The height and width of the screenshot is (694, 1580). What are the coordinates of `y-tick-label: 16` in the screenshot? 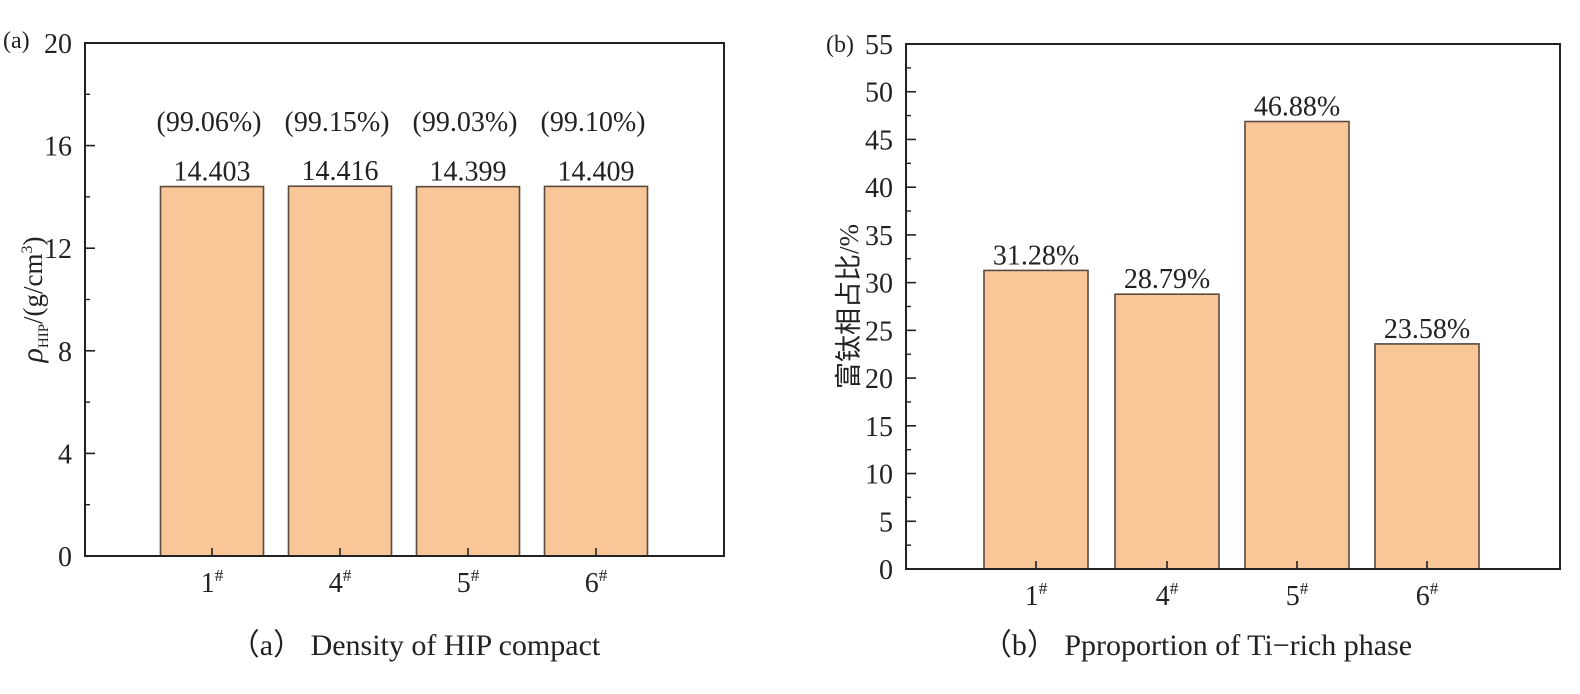 It's located at (58, 147).